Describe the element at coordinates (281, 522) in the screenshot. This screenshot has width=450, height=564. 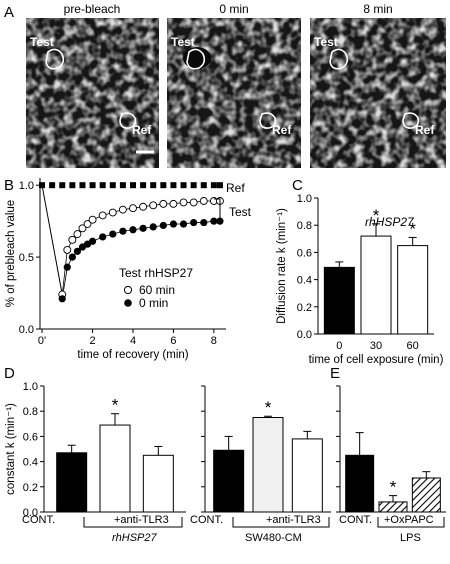
I see `d2-group-bracket` at that location.